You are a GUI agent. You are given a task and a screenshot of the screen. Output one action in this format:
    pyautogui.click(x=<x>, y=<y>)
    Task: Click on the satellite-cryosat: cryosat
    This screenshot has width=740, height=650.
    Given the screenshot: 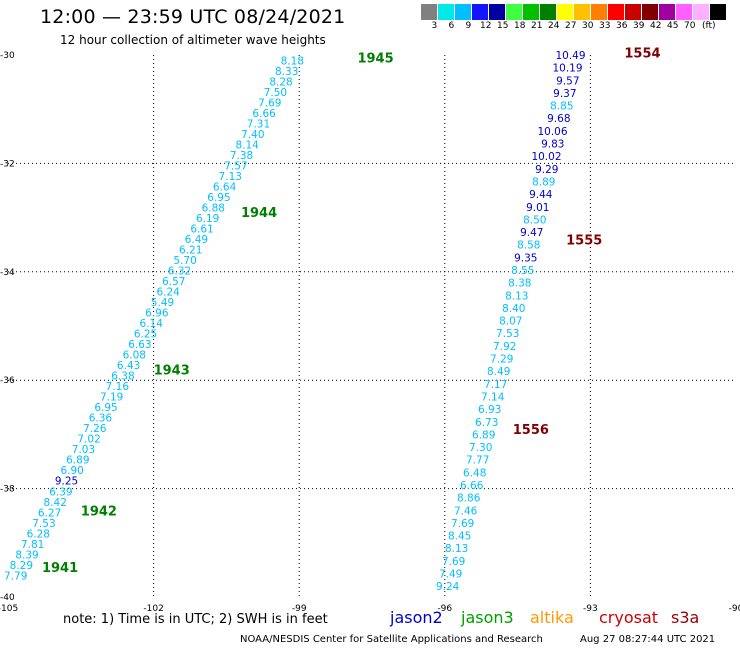 What is the action you would take?
    pyautogui.click(x=629, y=617)
    